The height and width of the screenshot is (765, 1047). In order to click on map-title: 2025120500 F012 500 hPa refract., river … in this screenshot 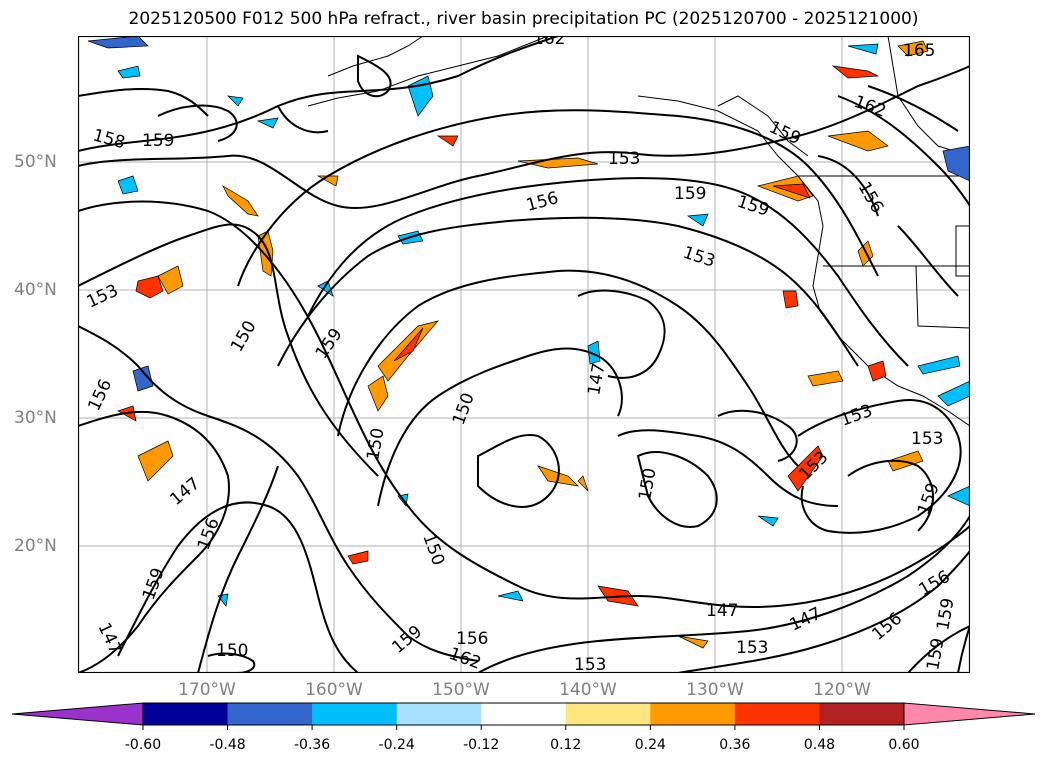, I will do `click(523, 19)`.